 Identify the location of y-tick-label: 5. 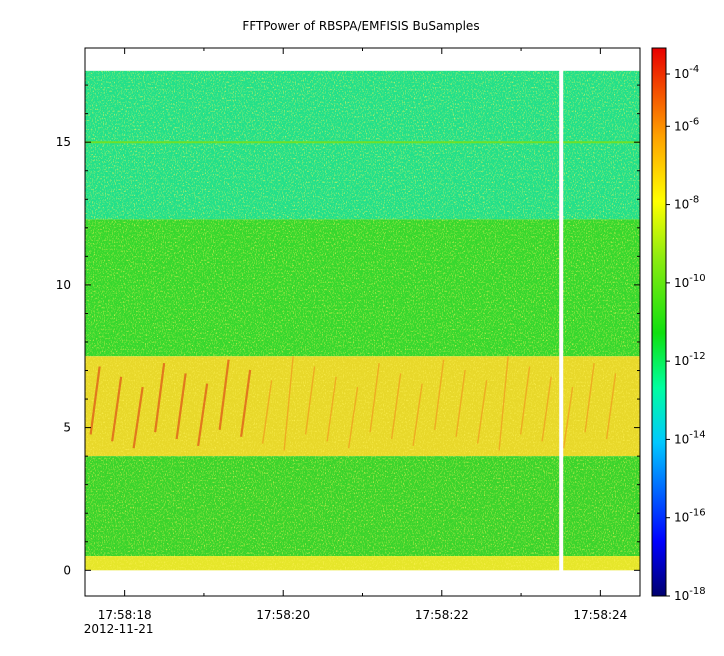
(67, 428).